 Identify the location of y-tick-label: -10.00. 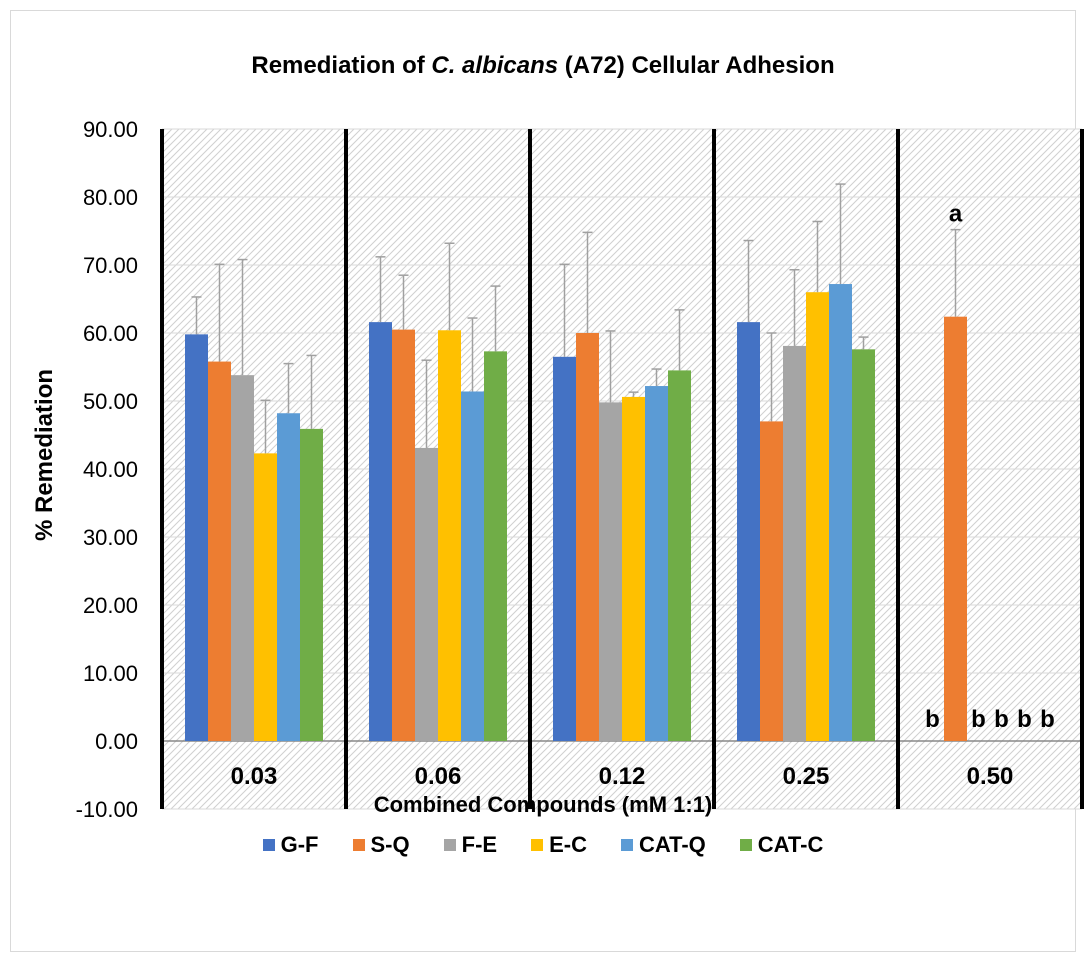
(107, 809).